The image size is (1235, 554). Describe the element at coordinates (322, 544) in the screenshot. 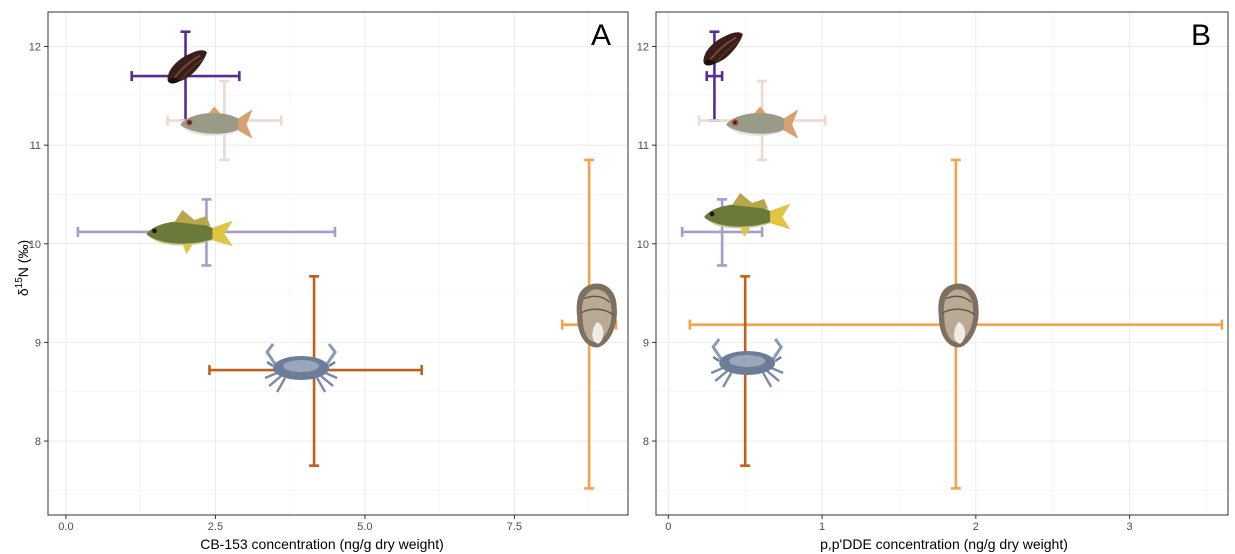

I see `x-axis-title: CB-153 concentration (ng/g dry weight)` at that location.